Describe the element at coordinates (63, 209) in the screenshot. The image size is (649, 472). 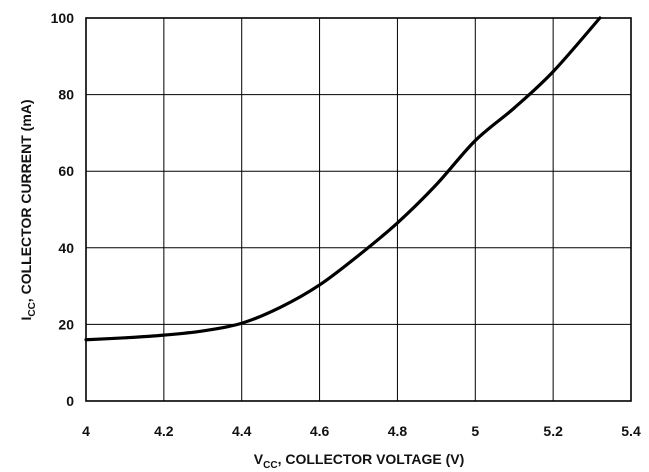
I see `y-tick-labels: 0 20 40 60 80 100` at that location.